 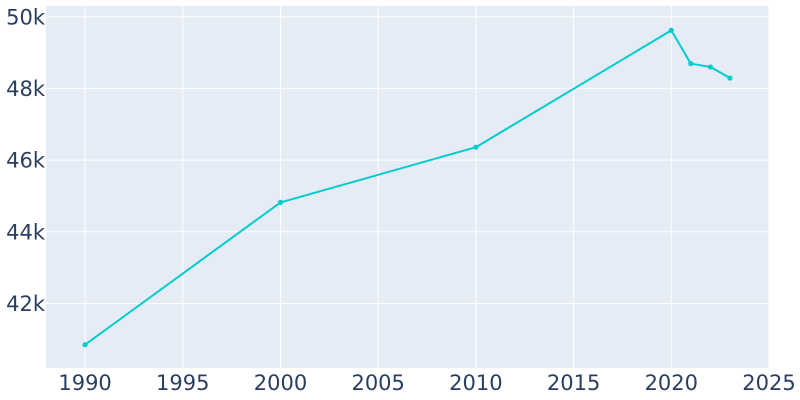 I want to click on x-axis-ticks: 1990 1995 2000 2005 2010 2015 2020 2025, so click(x=426, y=383).